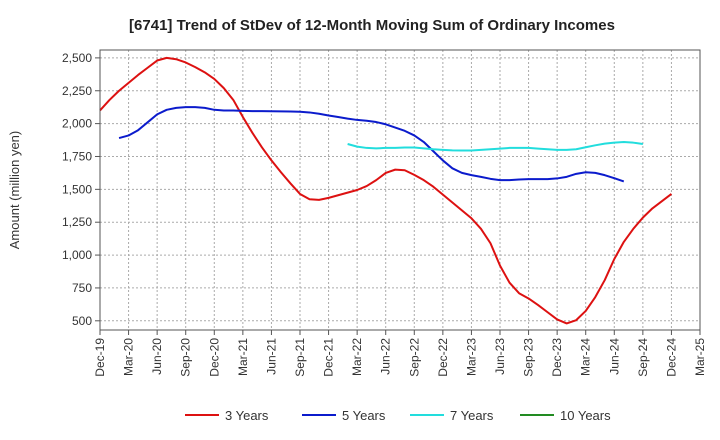  I want to click on x-tick-label: Dec-19, so click(100, 357).